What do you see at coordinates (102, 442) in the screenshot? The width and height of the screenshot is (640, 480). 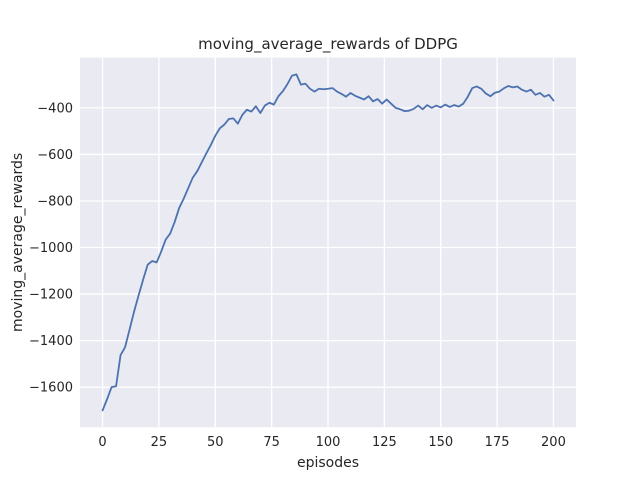 I see `x-tick-label: 0` at bounding box center [102, 442].